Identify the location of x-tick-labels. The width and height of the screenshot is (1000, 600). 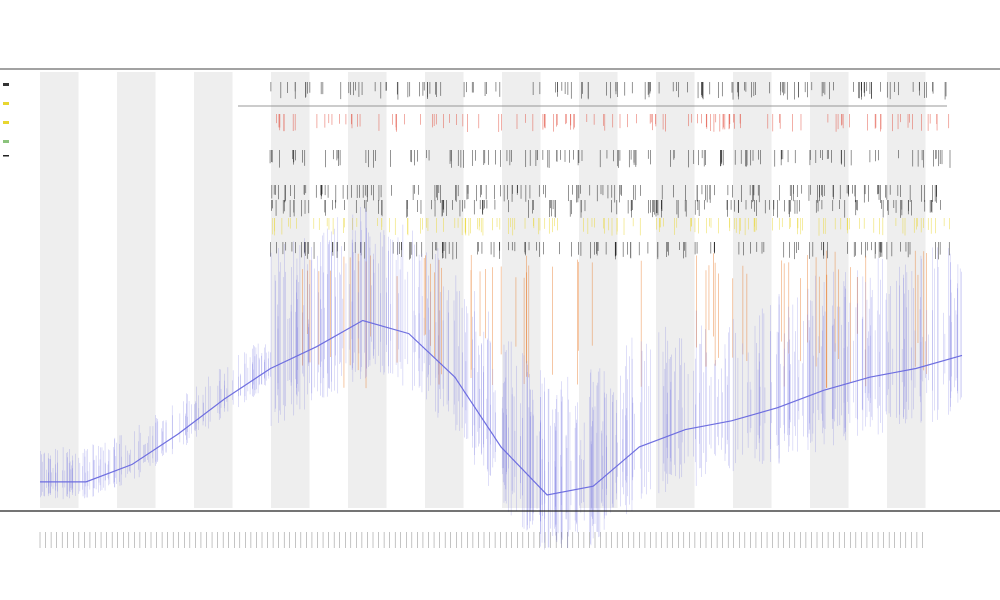
(481, 540).